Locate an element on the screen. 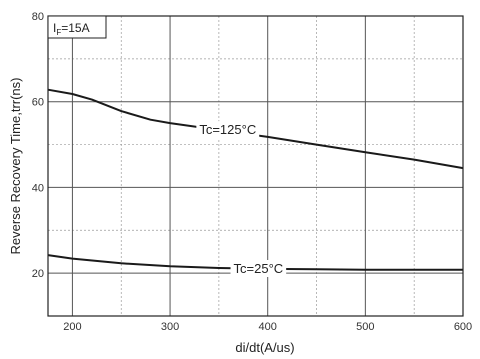  y-tick-label: 60 is located at coordinates (38, 103).